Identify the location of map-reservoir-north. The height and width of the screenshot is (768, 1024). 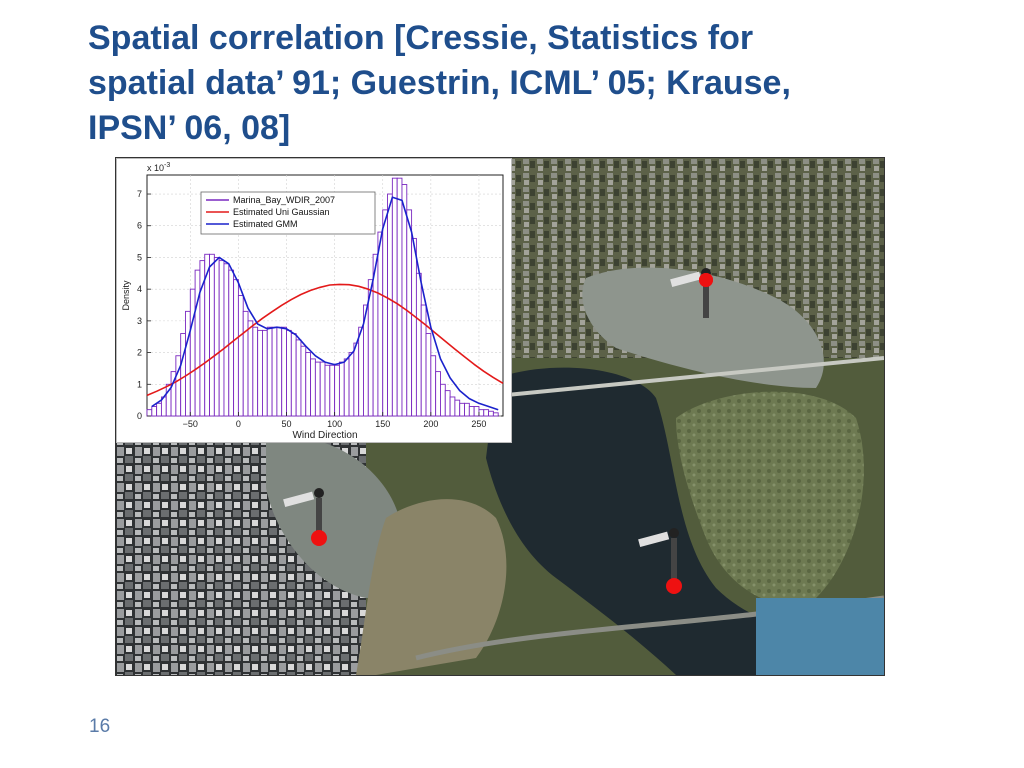
(703, 327).